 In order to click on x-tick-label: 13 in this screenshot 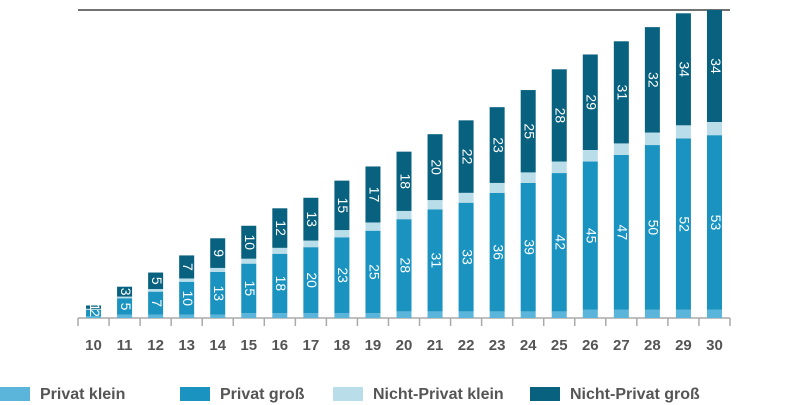, I will do `click(186, 345)`.